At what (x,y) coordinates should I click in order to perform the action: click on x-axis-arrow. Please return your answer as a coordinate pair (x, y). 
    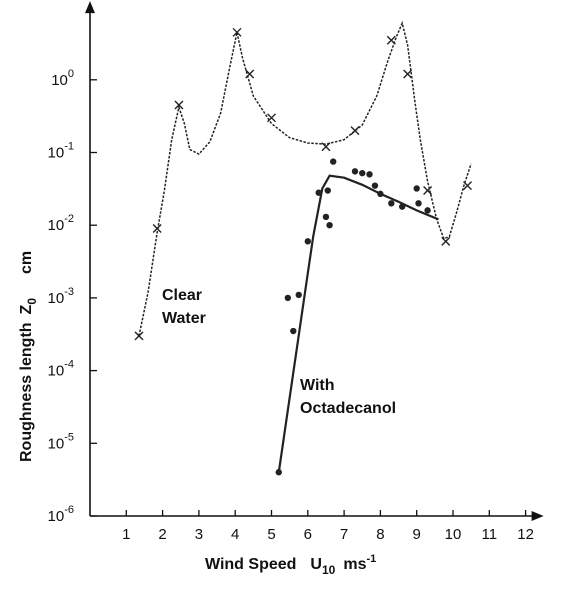
    Looking at the image, I should click on (537, 516).